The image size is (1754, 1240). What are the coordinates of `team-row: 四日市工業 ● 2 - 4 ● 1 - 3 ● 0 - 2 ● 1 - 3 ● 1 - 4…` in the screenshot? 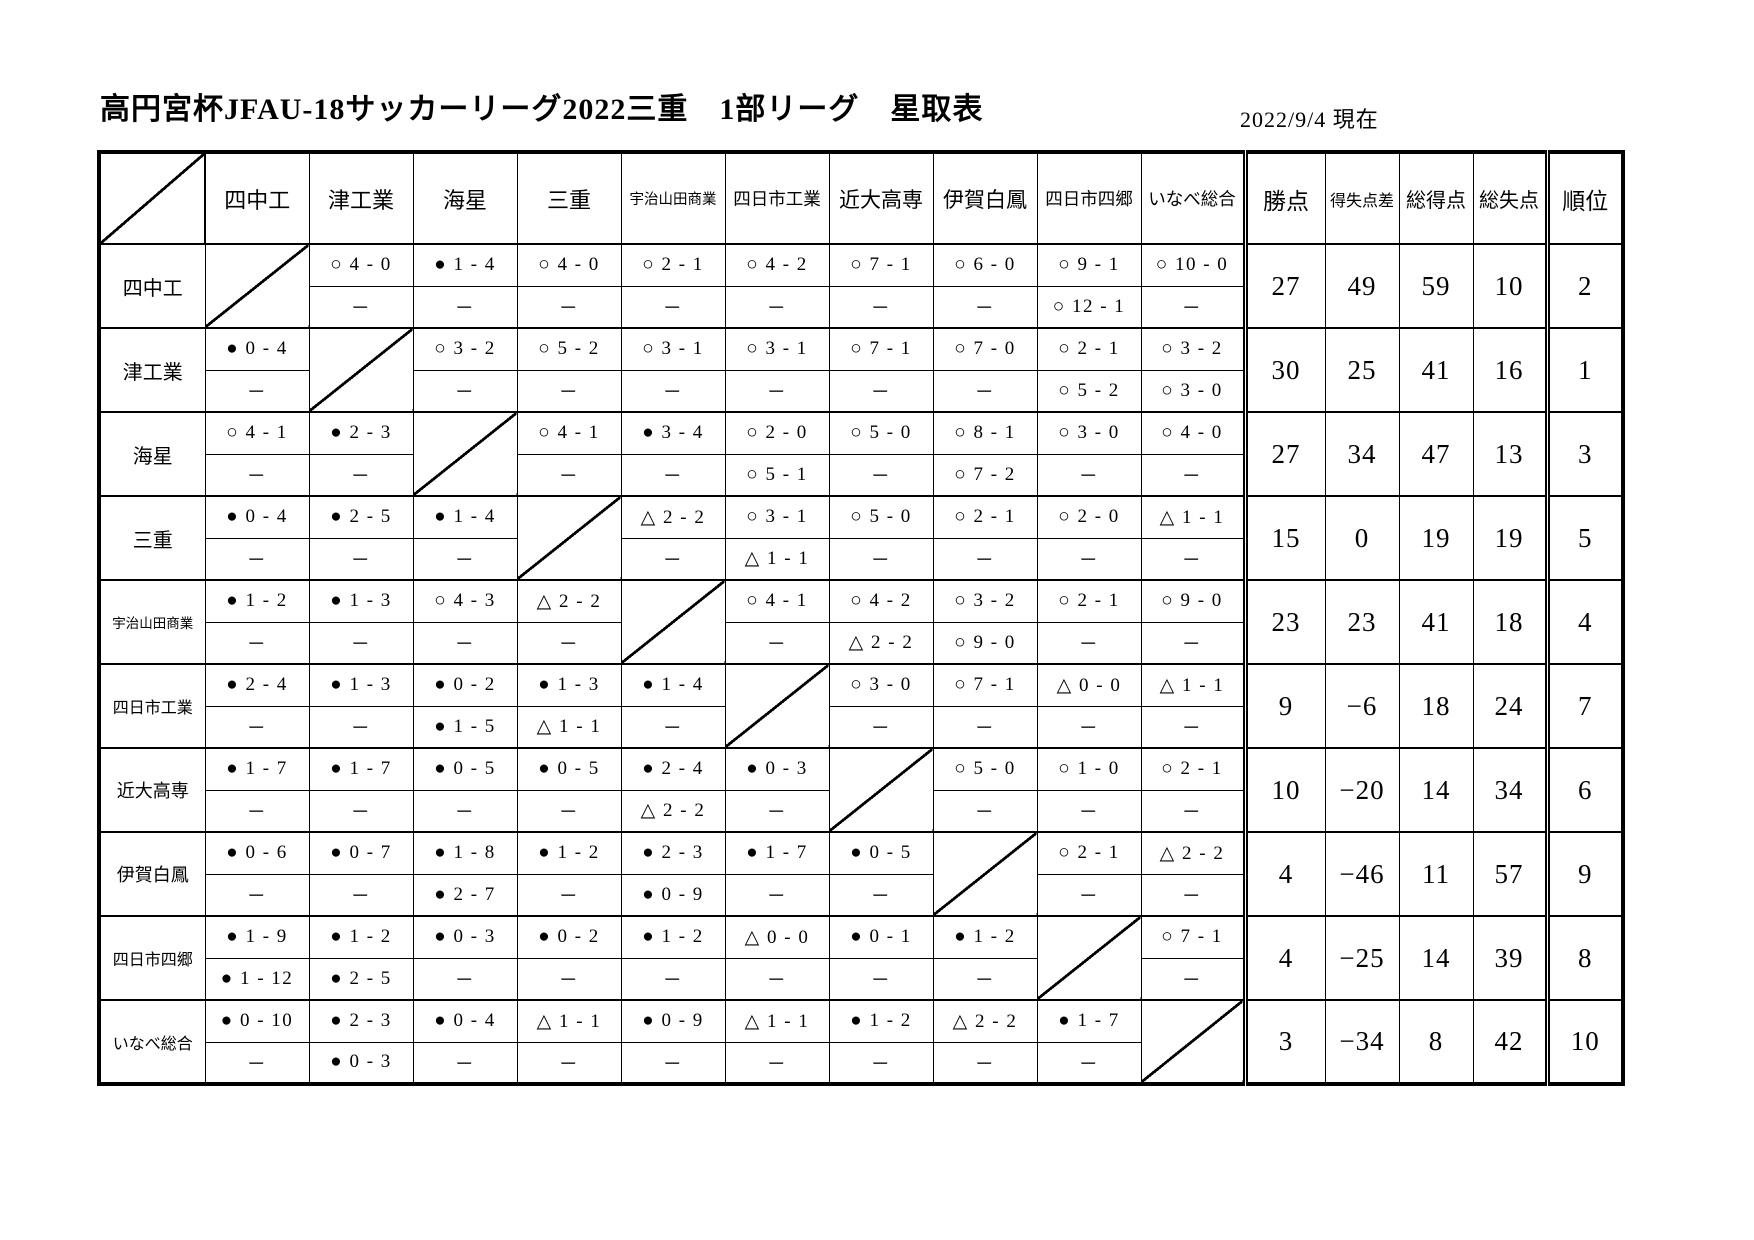 It's located at (861, 706).